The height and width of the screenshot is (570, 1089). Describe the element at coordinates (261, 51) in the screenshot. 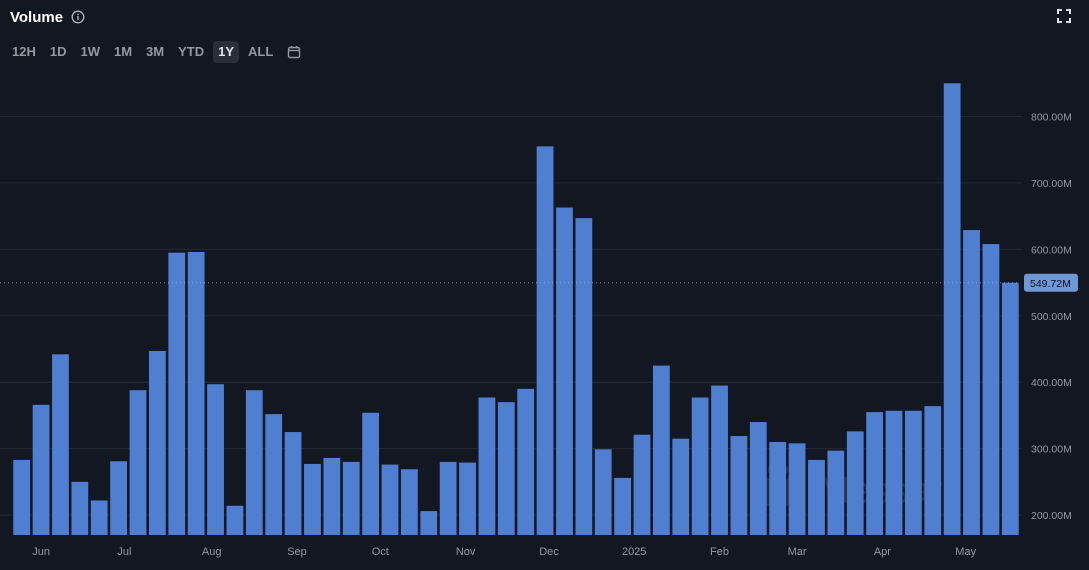

I see `range-all-button: ALL` at that location.